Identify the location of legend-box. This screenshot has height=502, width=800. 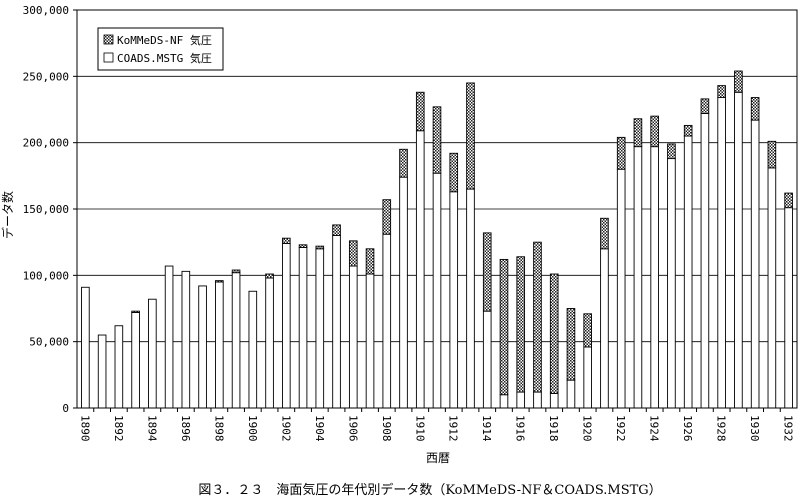
(160, 49).